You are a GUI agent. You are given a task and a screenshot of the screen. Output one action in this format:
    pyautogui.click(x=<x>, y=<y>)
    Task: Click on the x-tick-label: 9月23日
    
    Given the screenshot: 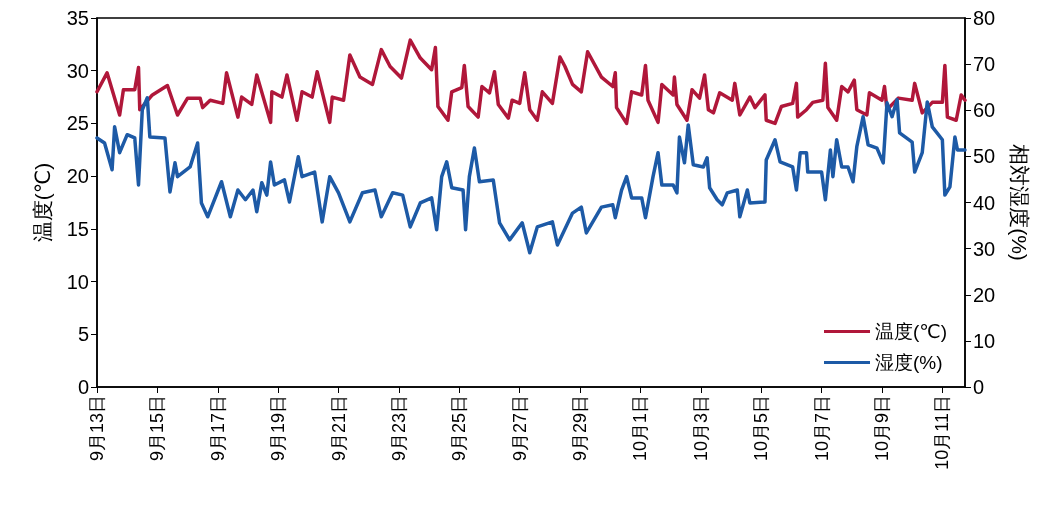 What is the action you would take?
    pyautogui.click(x=398, y=428)
    